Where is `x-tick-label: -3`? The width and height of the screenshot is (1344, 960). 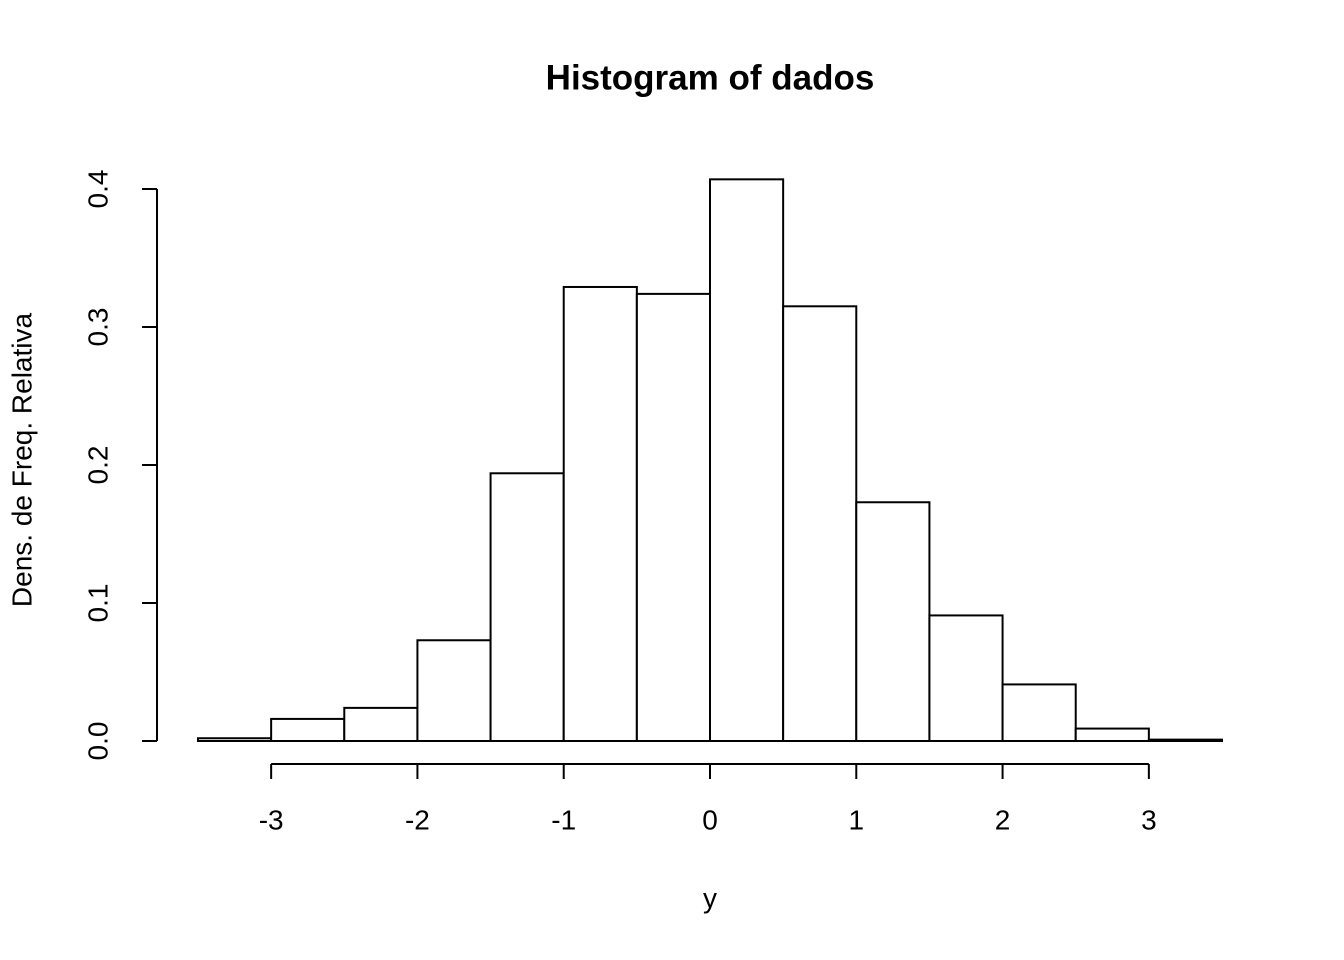
x-tick-label: -3 is located at coordinates (271, 819).